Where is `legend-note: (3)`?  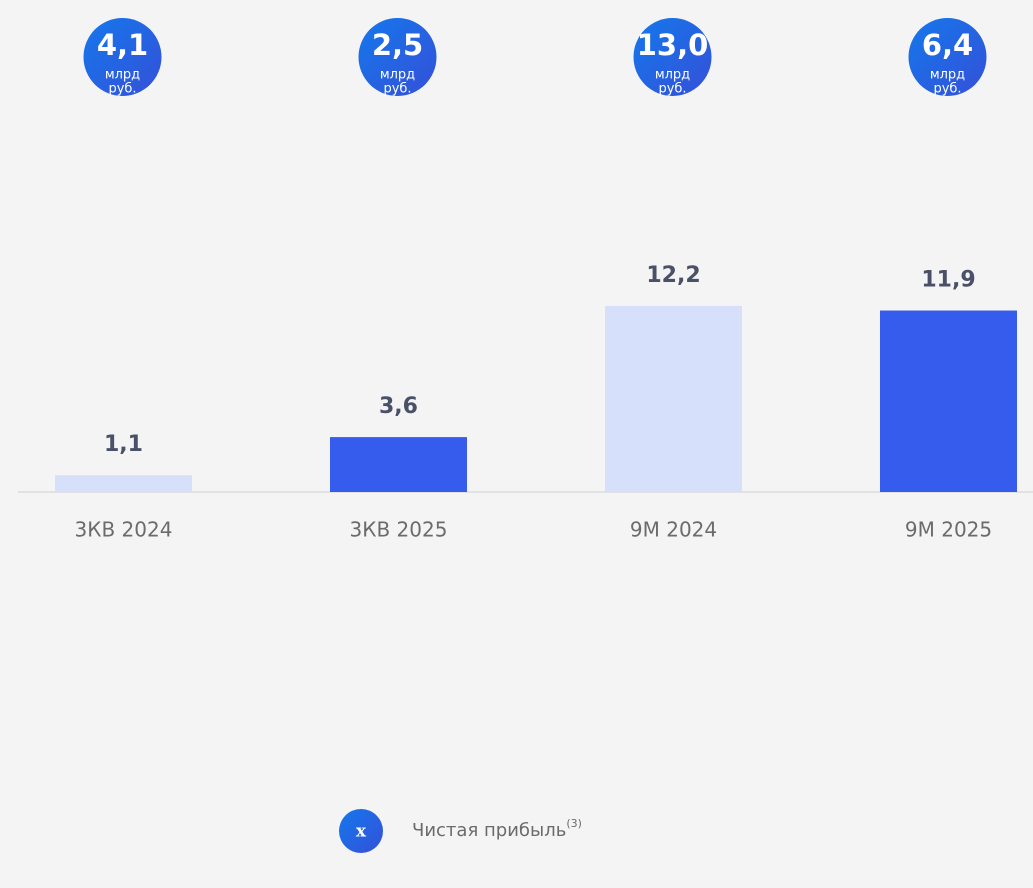
legend-note: (3) is located at coordinates (574, 823).